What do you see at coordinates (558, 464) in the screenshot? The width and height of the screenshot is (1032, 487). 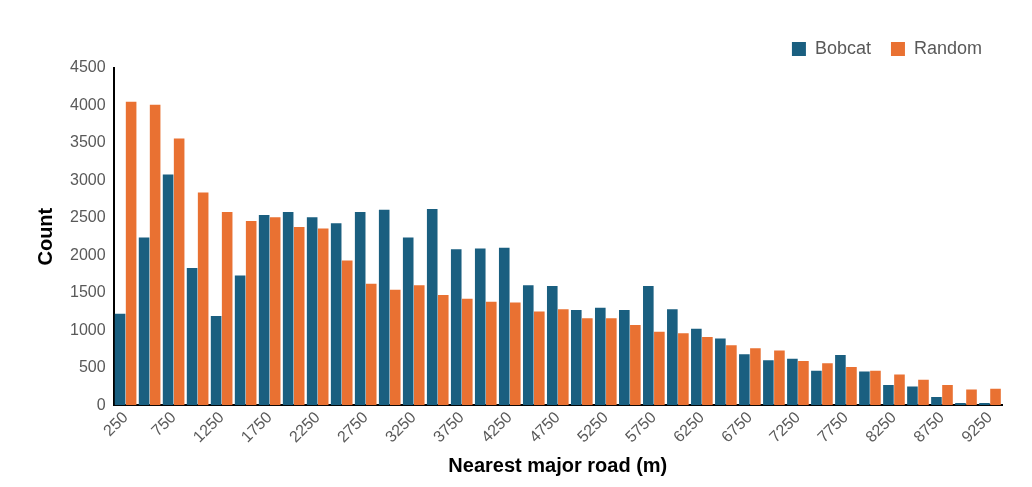 I see `x-axis-title: Nearest major road (m)` at bounding box center [558, 464].